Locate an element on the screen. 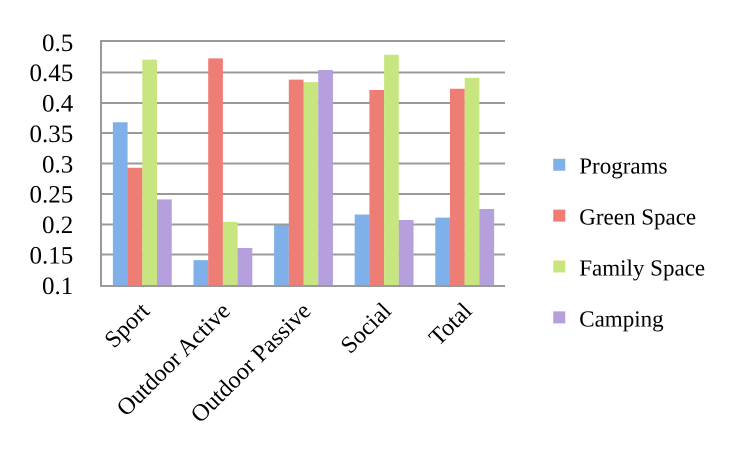  y-tick-label: 0.35 is located at coordinates (52, 134).